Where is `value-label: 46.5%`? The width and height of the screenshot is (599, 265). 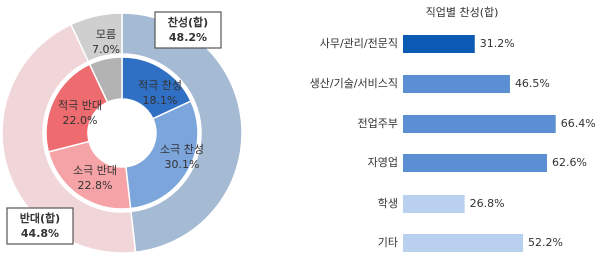 value-label: 46.5% is located at coordinates (532, 83).